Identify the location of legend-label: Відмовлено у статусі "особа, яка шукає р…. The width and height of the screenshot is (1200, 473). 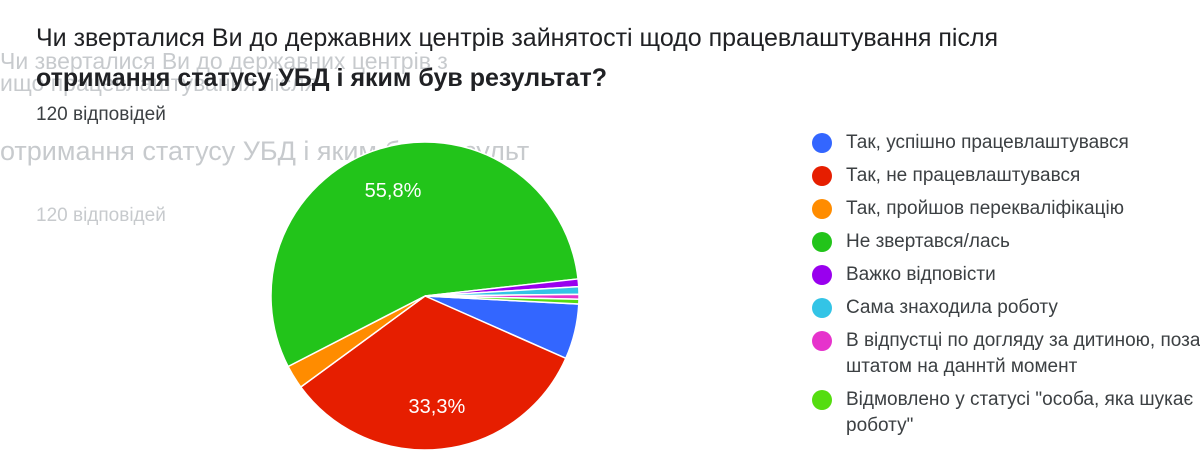
(1020, 412).